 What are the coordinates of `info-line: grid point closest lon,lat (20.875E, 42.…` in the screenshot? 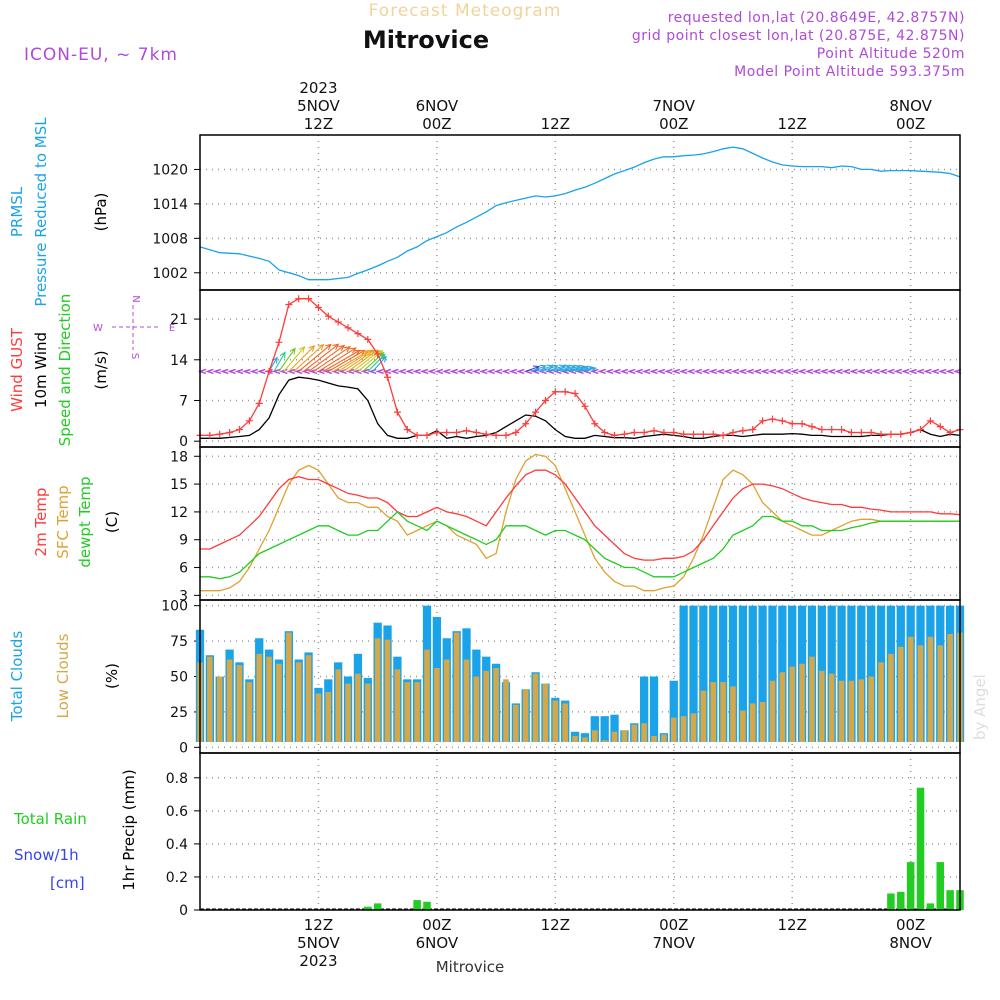 It's located at (798, 36).